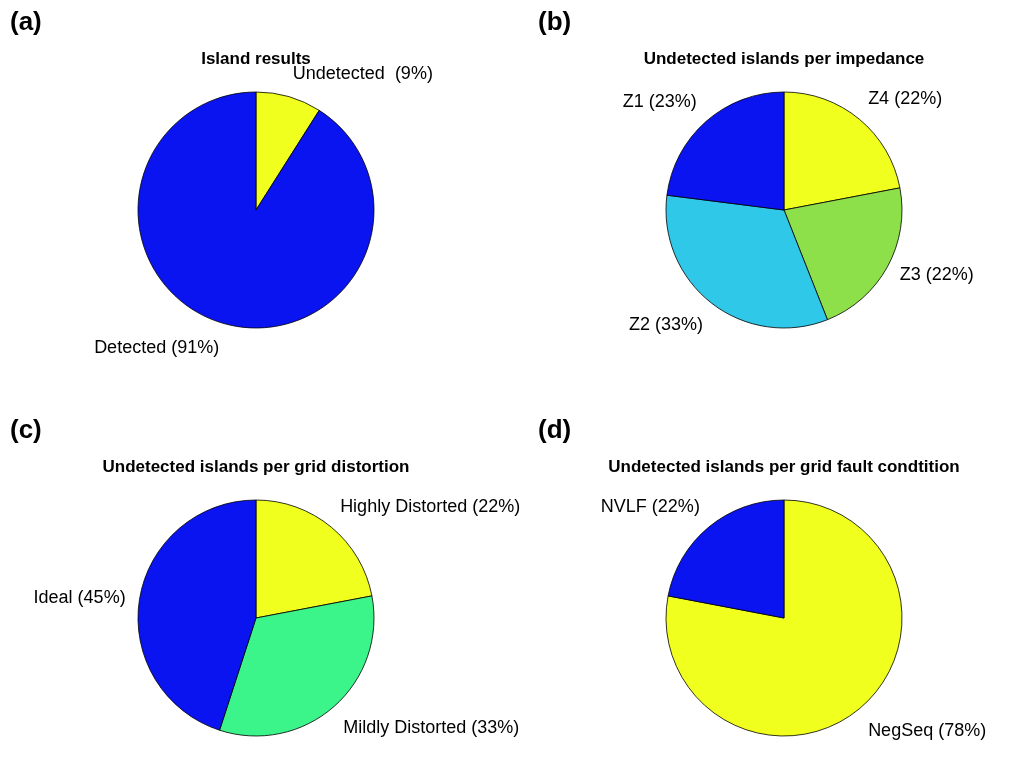 The width and height of the screenshot is (1032, 765). I want to click on pie-slice, so click(256, 210).